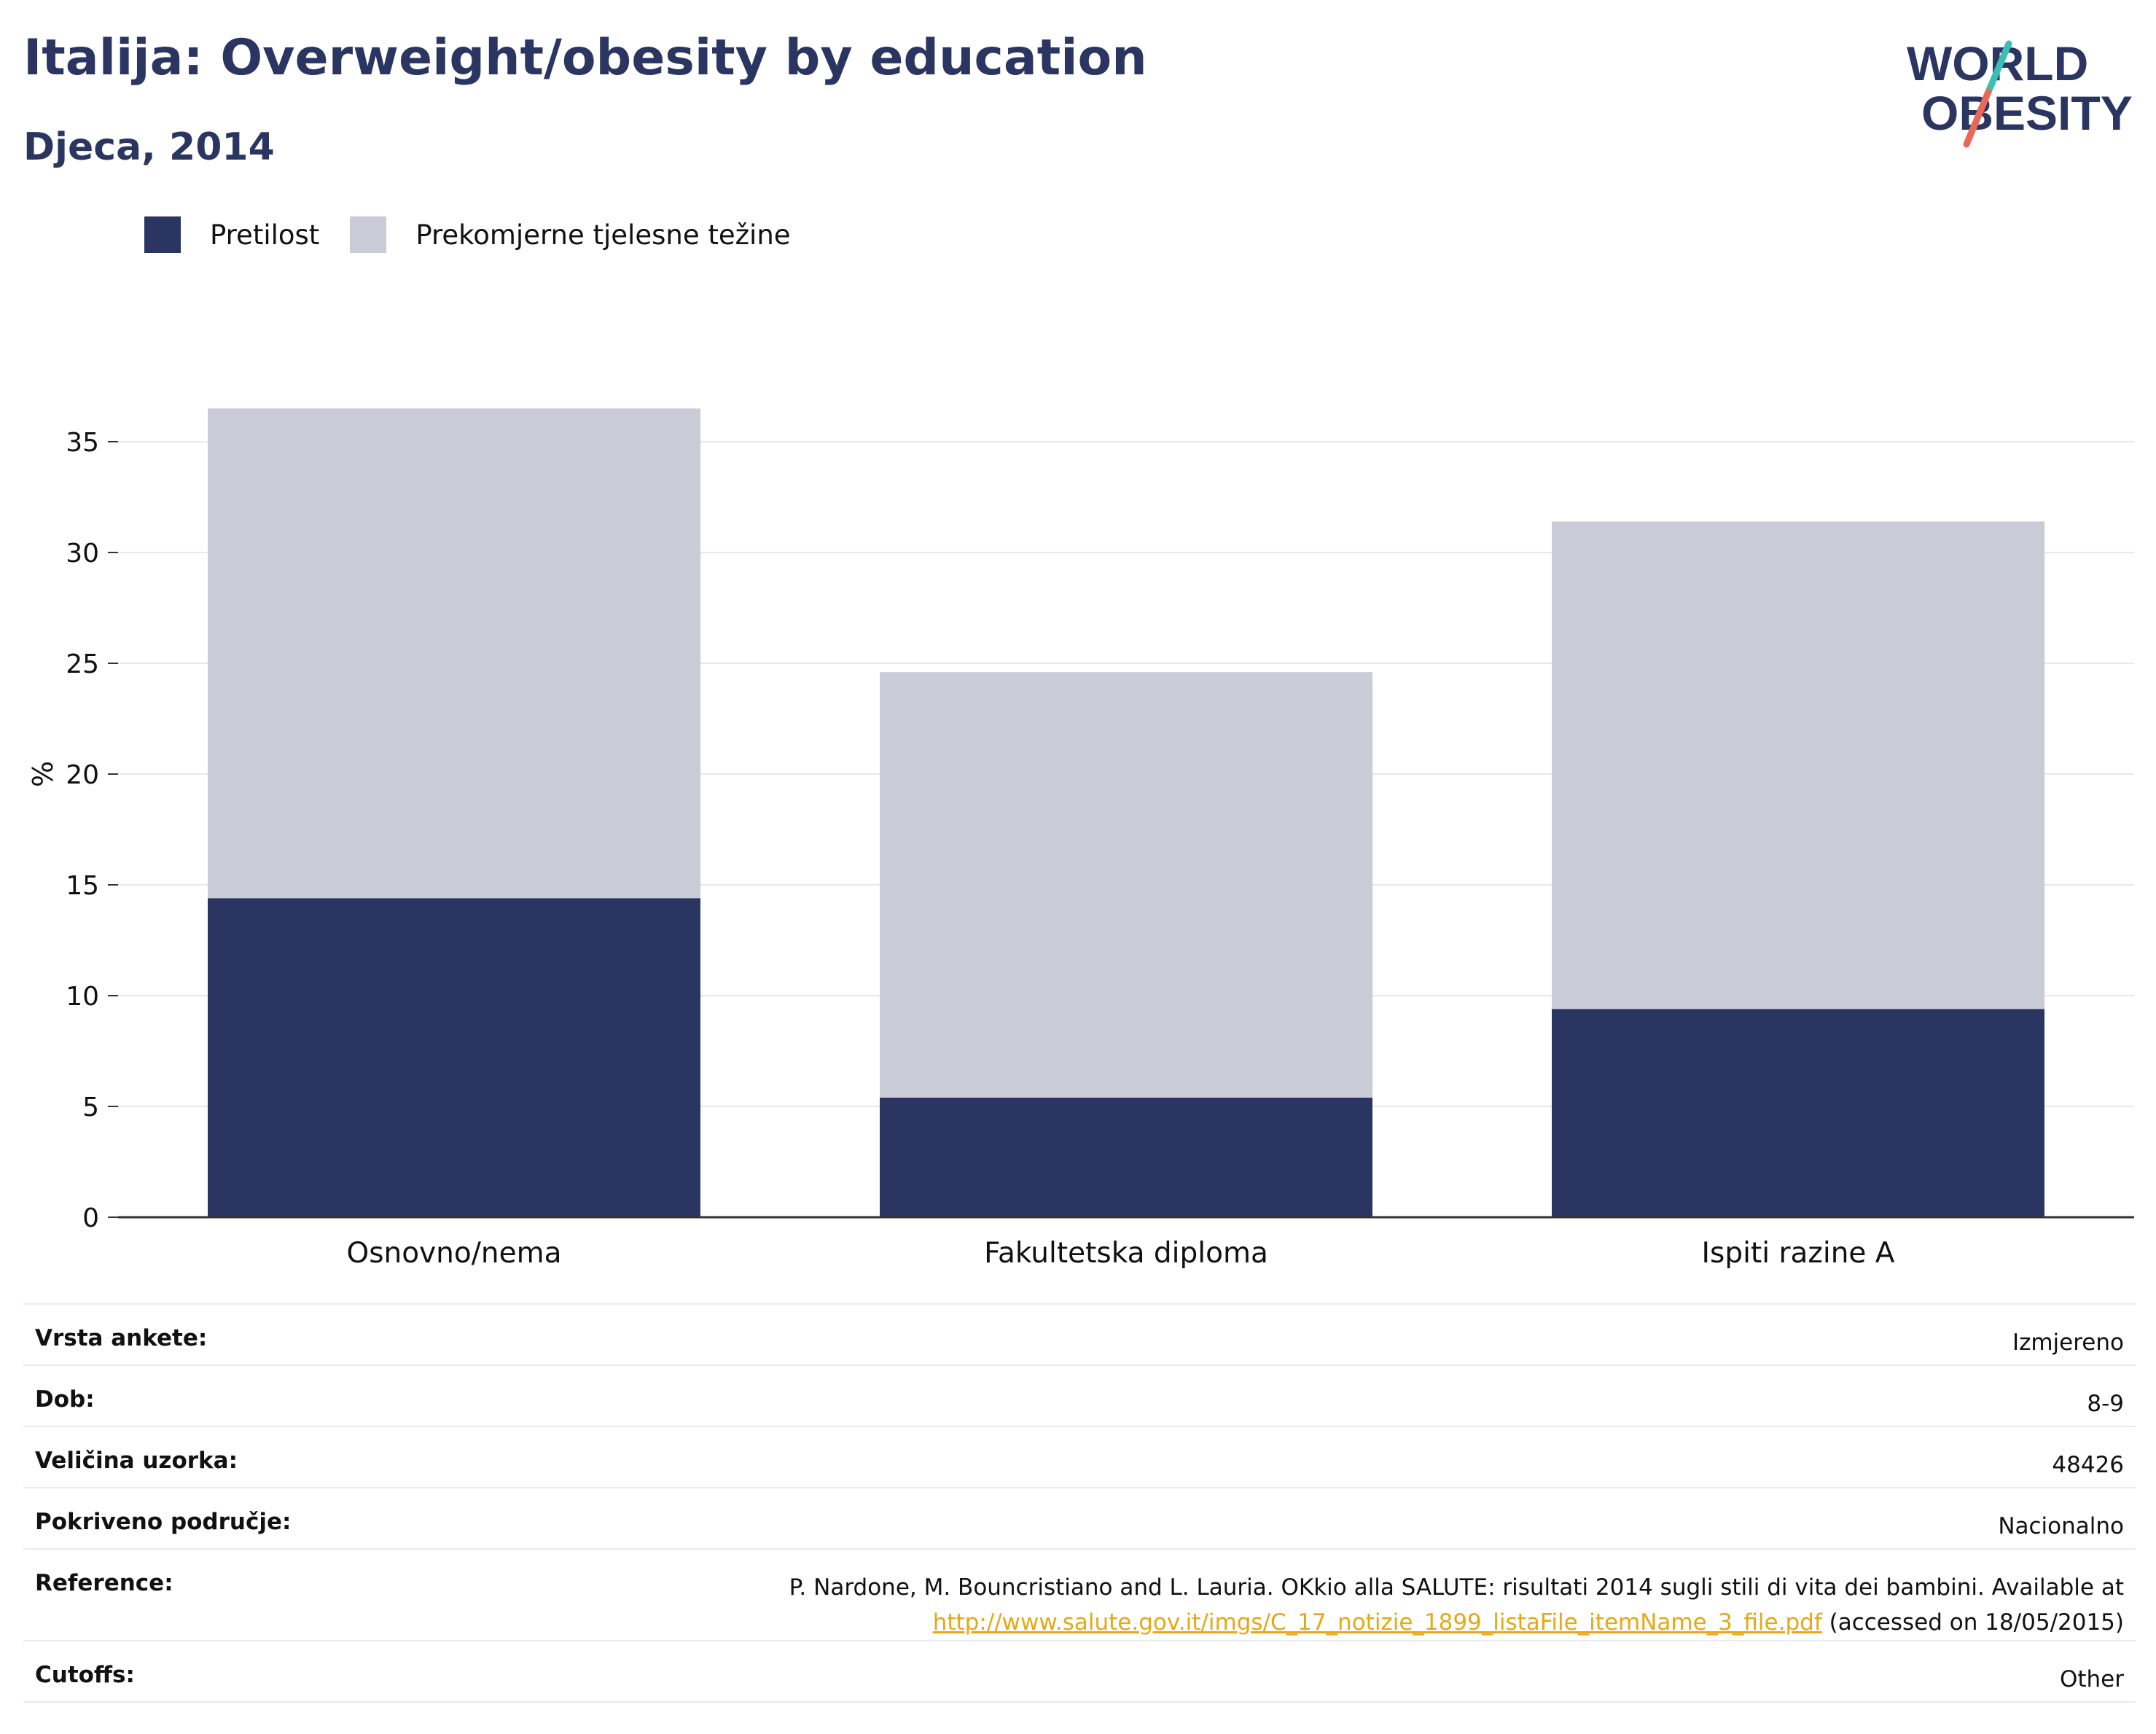  What do you see at coordinates (163, 1522) in the screenshot?
I see `info-label-area: Pokriveno područje:` at bounding box center [163, 1522].